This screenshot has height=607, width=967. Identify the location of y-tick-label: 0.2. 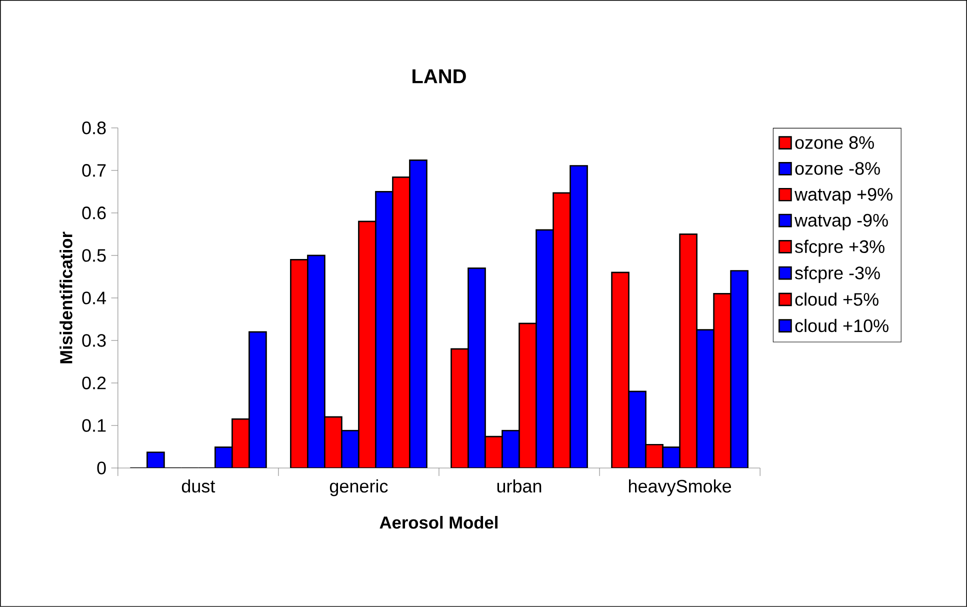
(94, 383).